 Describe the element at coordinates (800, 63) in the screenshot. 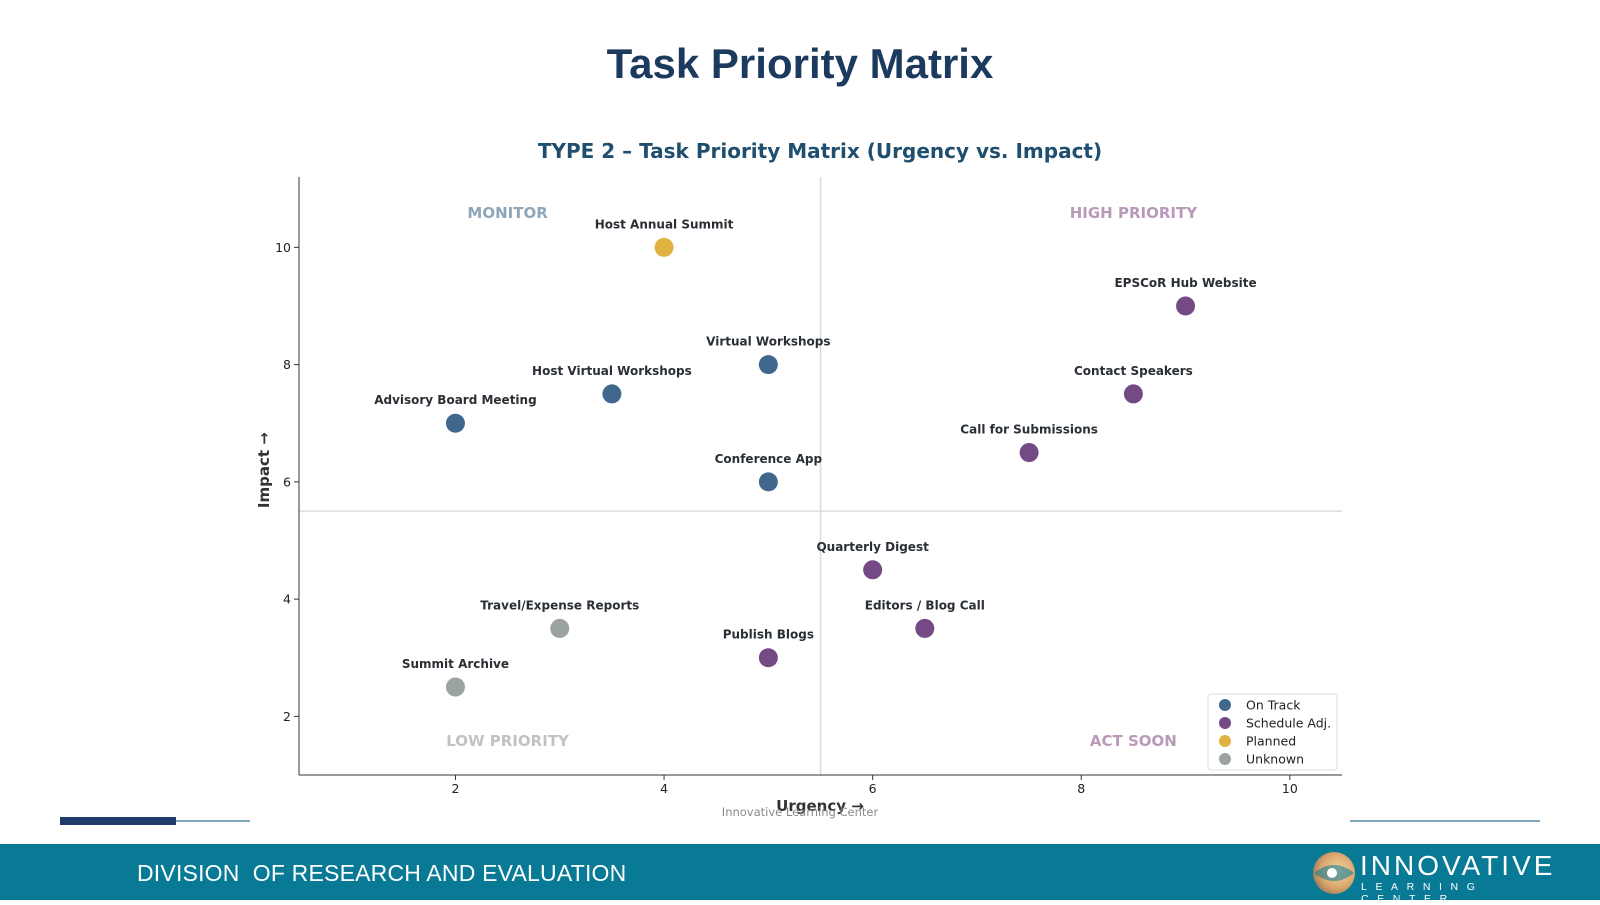

I see `slide-title: Task Priority Matrix` at that location.